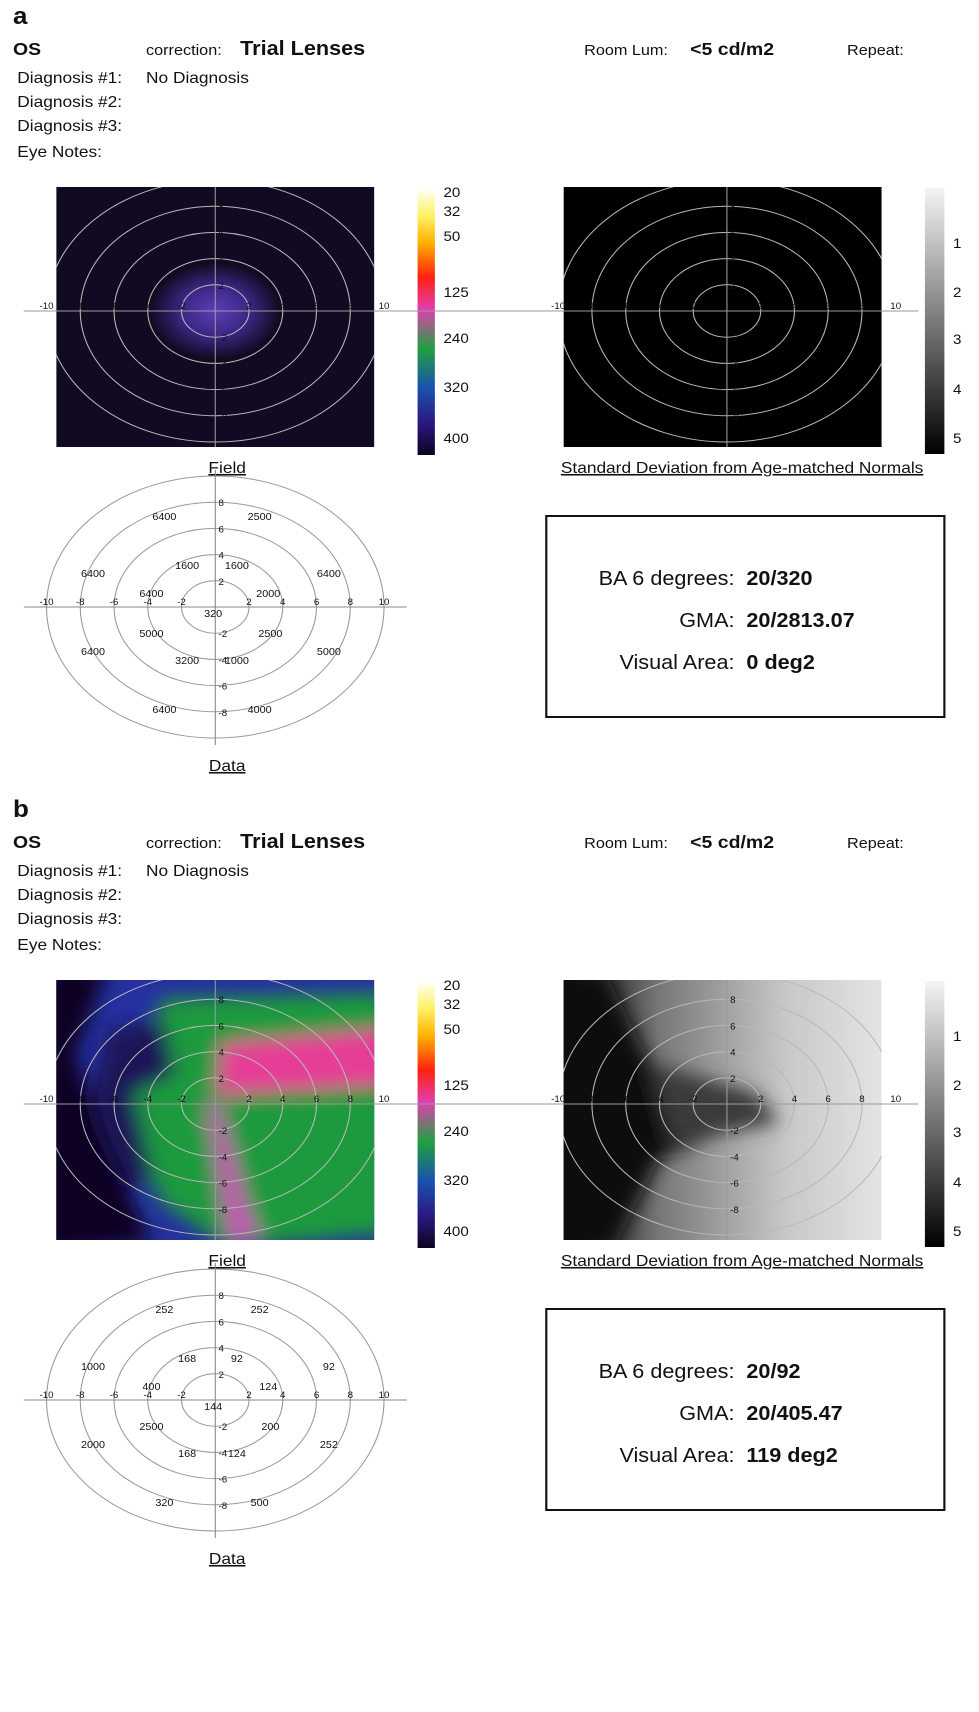 This screenshot has height=1712, width=979. What do you see at coordinates (260, 1503) in the screenshot?
I see `data-value: 500` at bounding box center [260, 1503].